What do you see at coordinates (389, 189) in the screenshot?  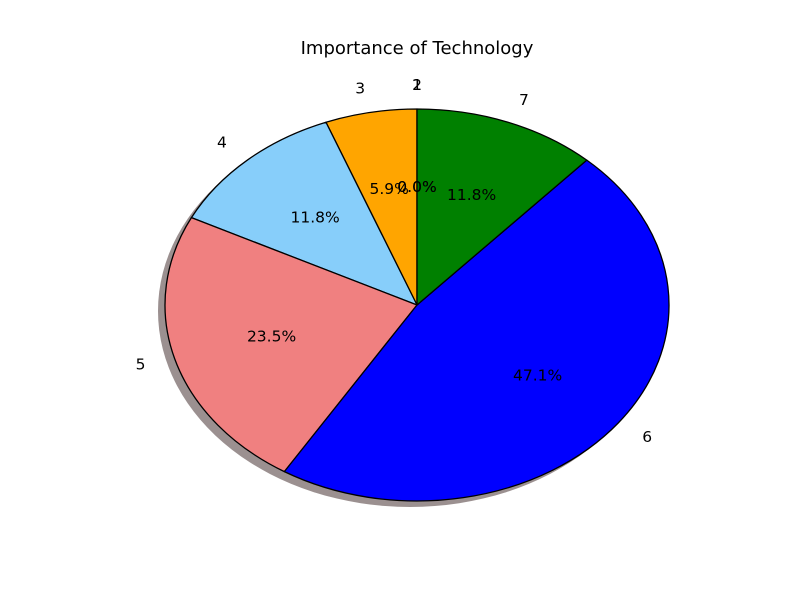 I see `percent-label-3: 5.9%` at bounding box center [389, 189].